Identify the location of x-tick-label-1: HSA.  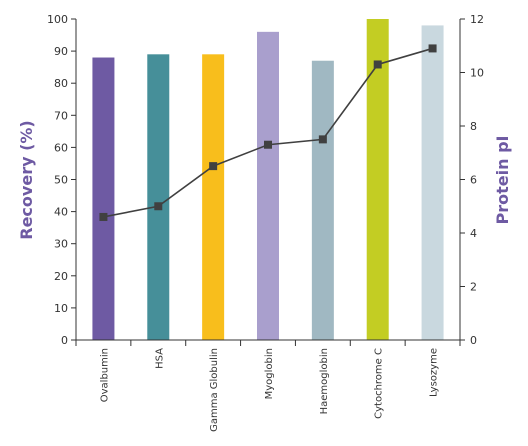
(159, 358).